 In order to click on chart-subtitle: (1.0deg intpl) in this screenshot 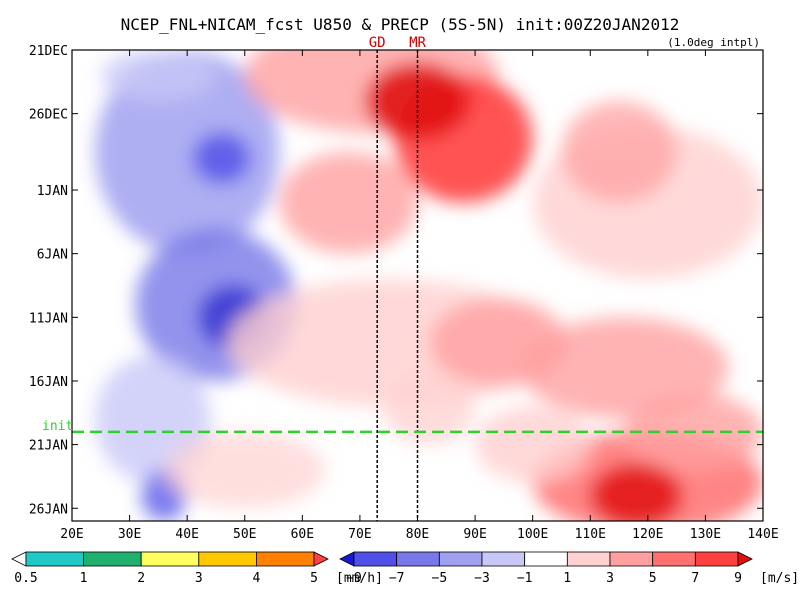, I will do `click(713, 42)`.